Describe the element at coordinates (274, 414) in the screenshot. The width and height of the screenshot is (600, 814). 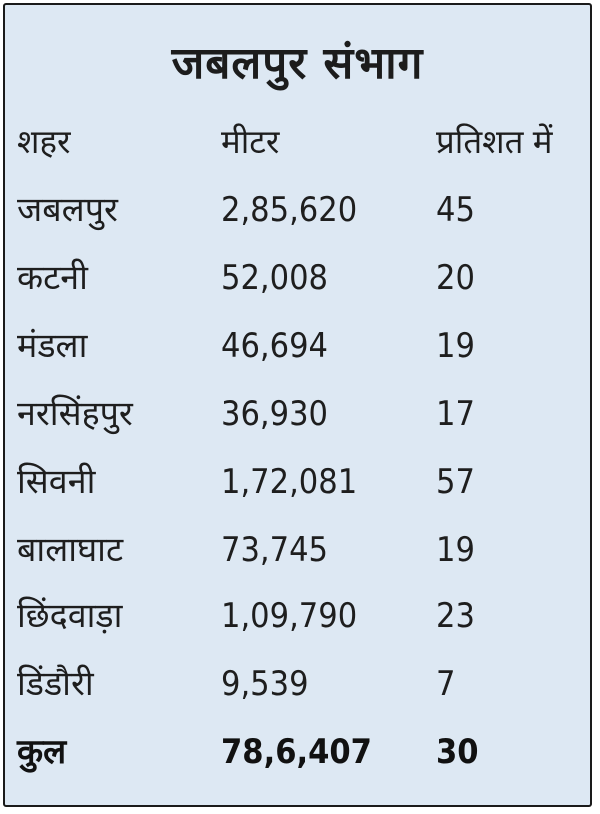
I see `meters-cell: 36,930` at that location.